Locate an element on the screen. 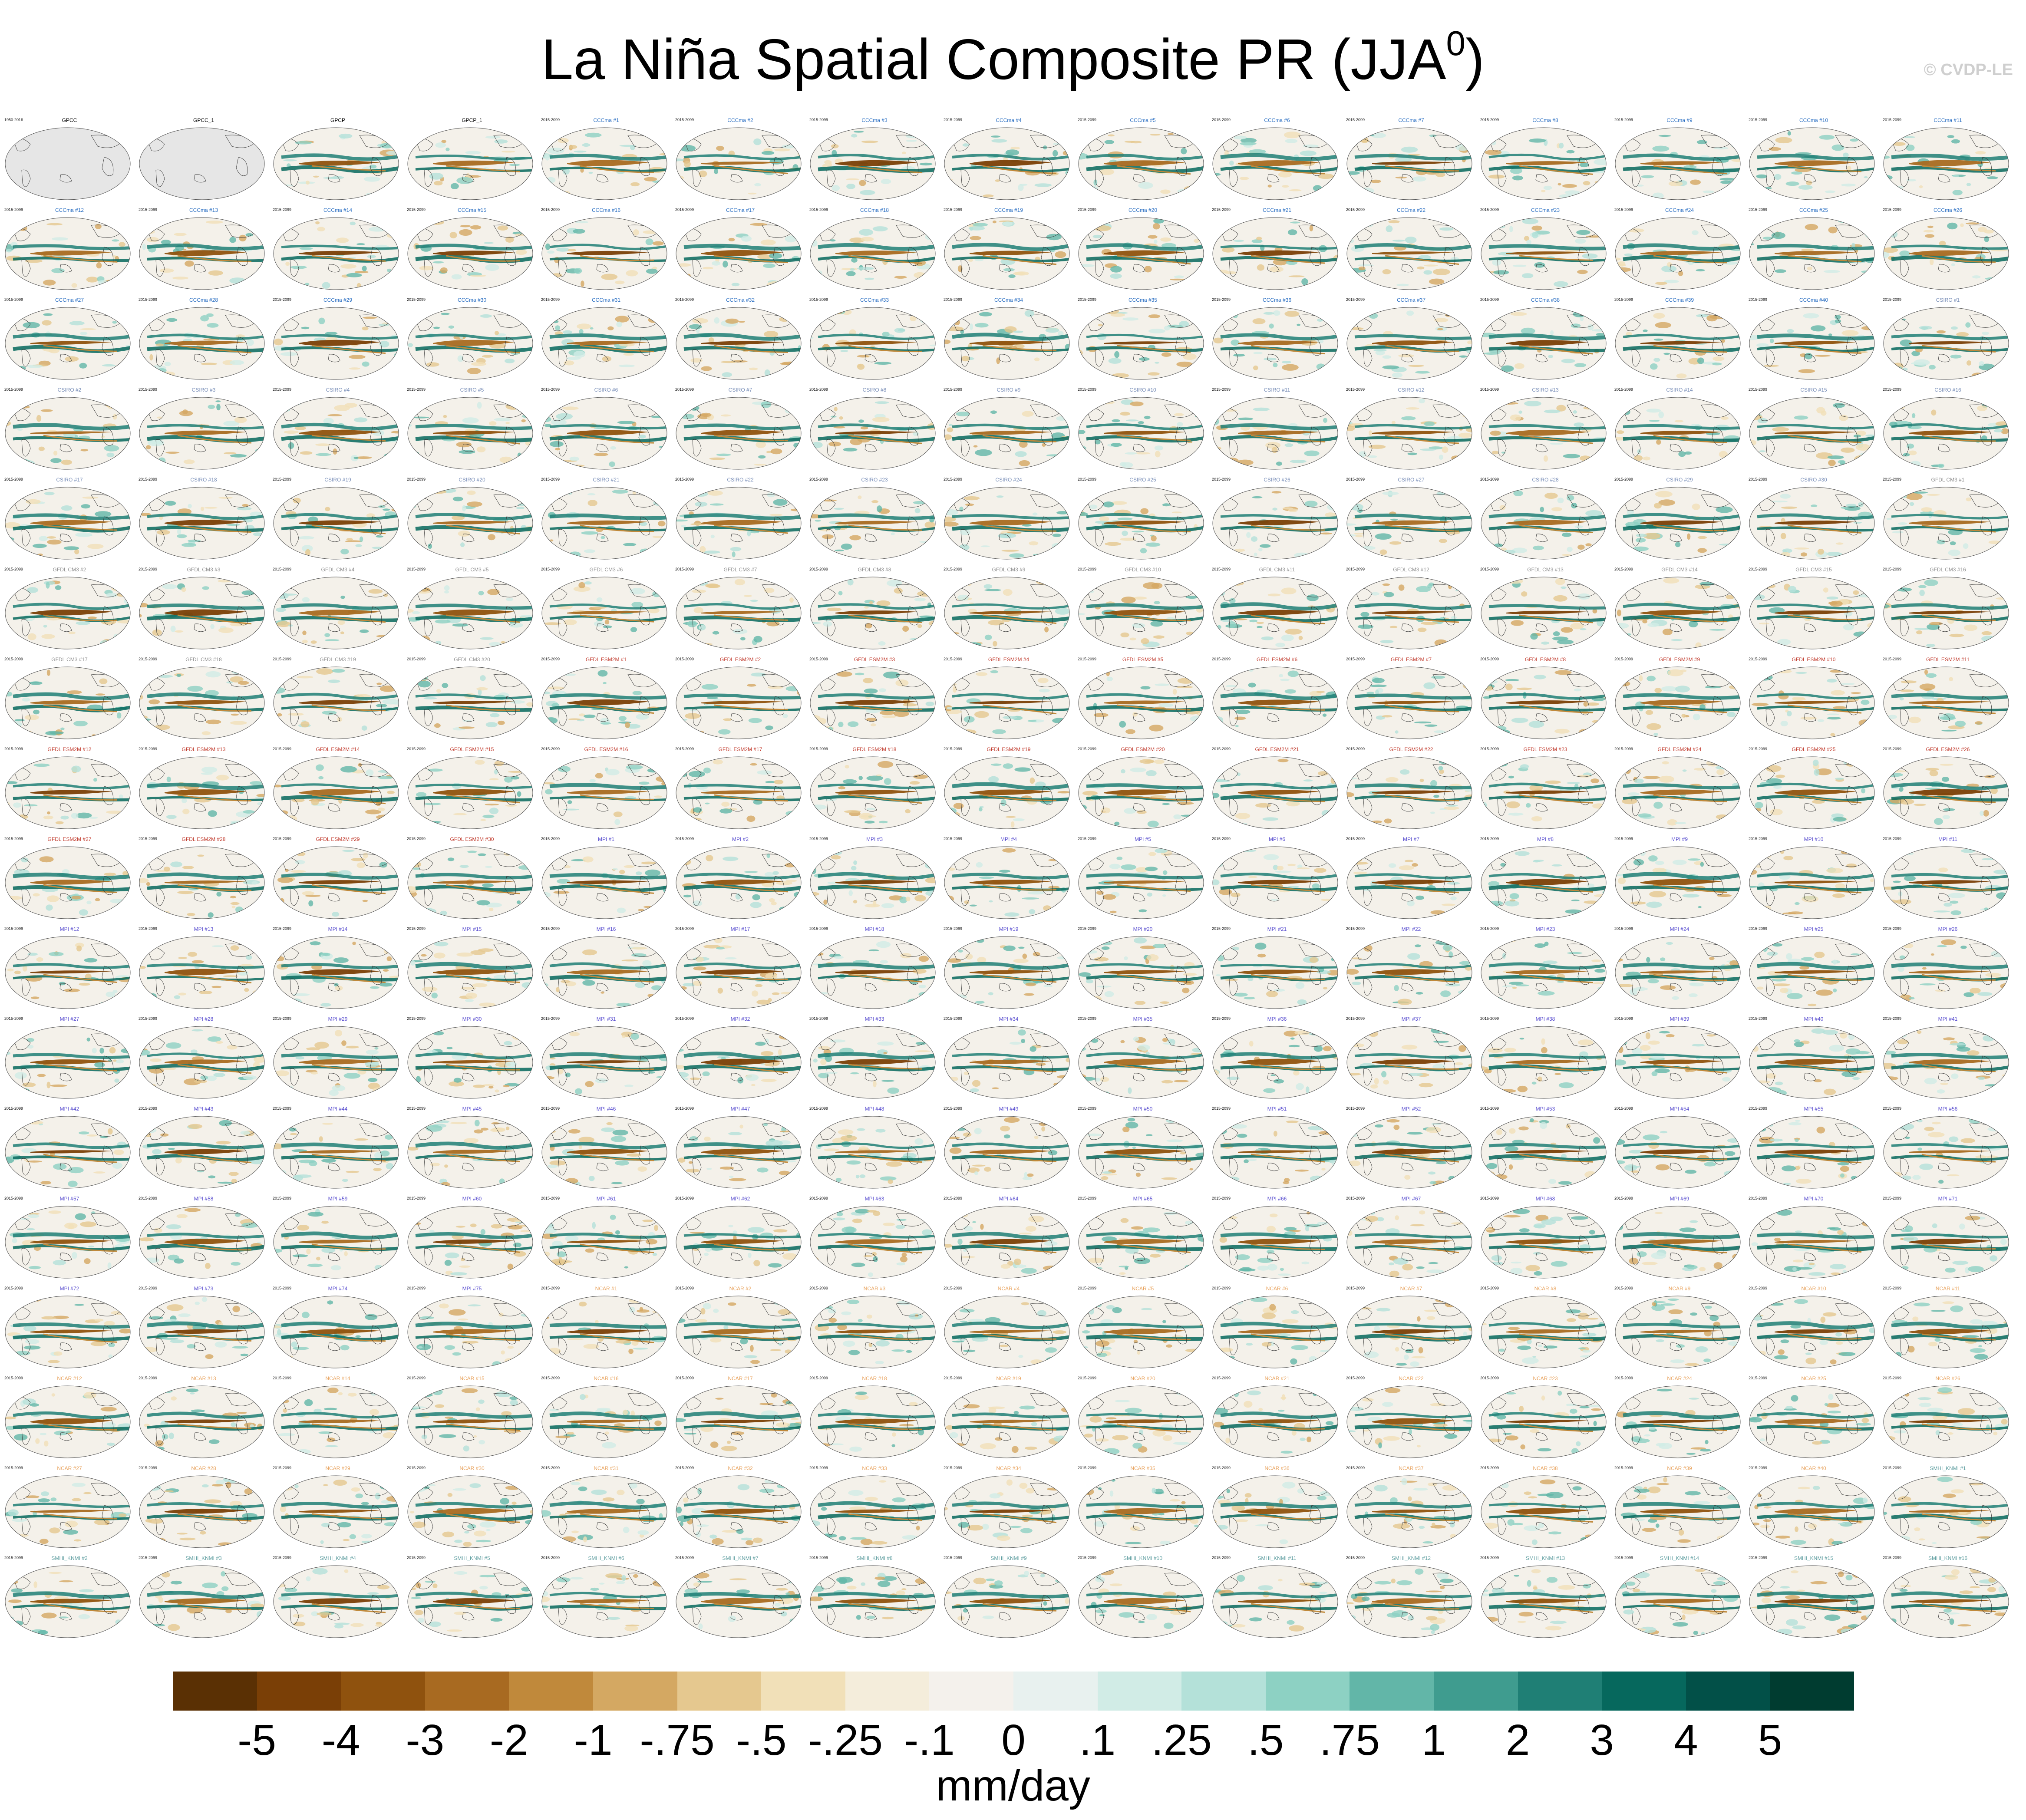 Image resolution: width=2026 pixels, height=1820 pixels. panel-title: NCAR #29 is located at coordinates (337, 1468).